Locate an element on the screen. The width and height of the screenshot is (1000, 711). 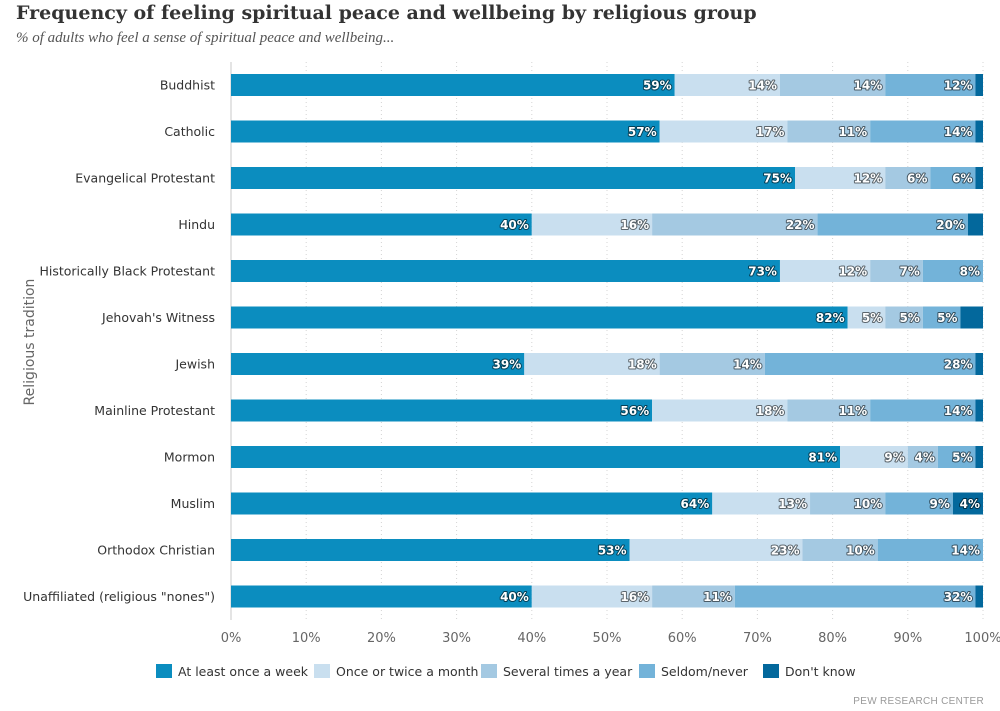
legend-item-several-times-a-year: Several times a year is located at coordinates (557, 671).